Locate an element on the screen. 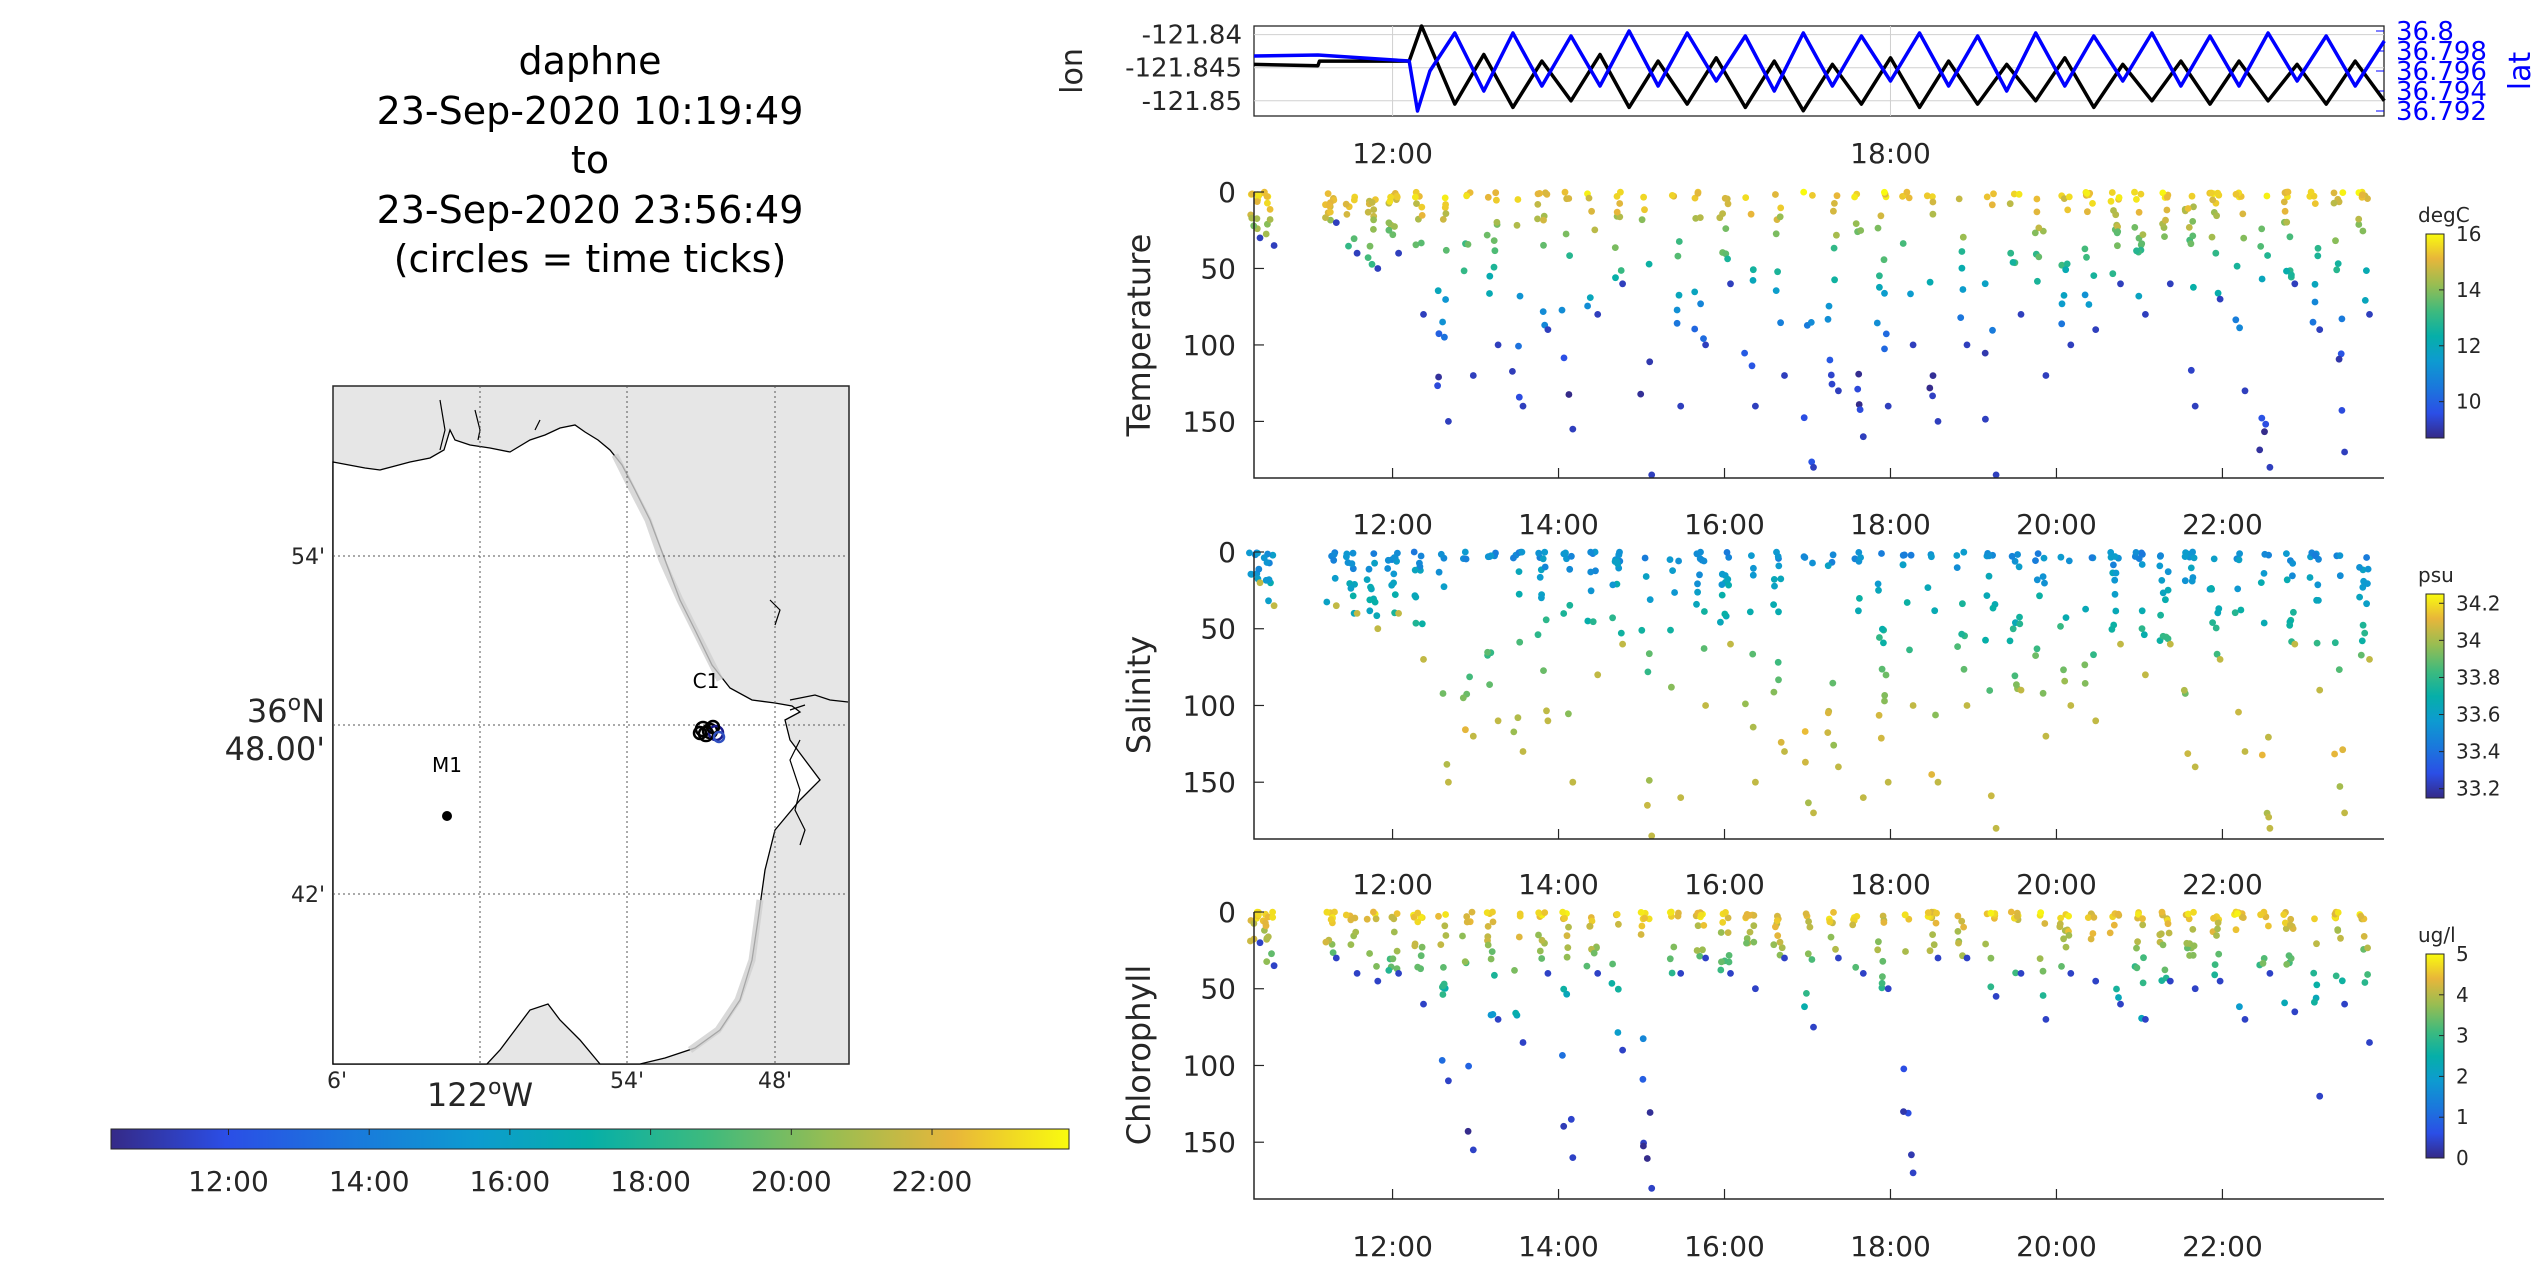  salinity-xtick-3: 18:00 is located at coordinates (1890, 884).